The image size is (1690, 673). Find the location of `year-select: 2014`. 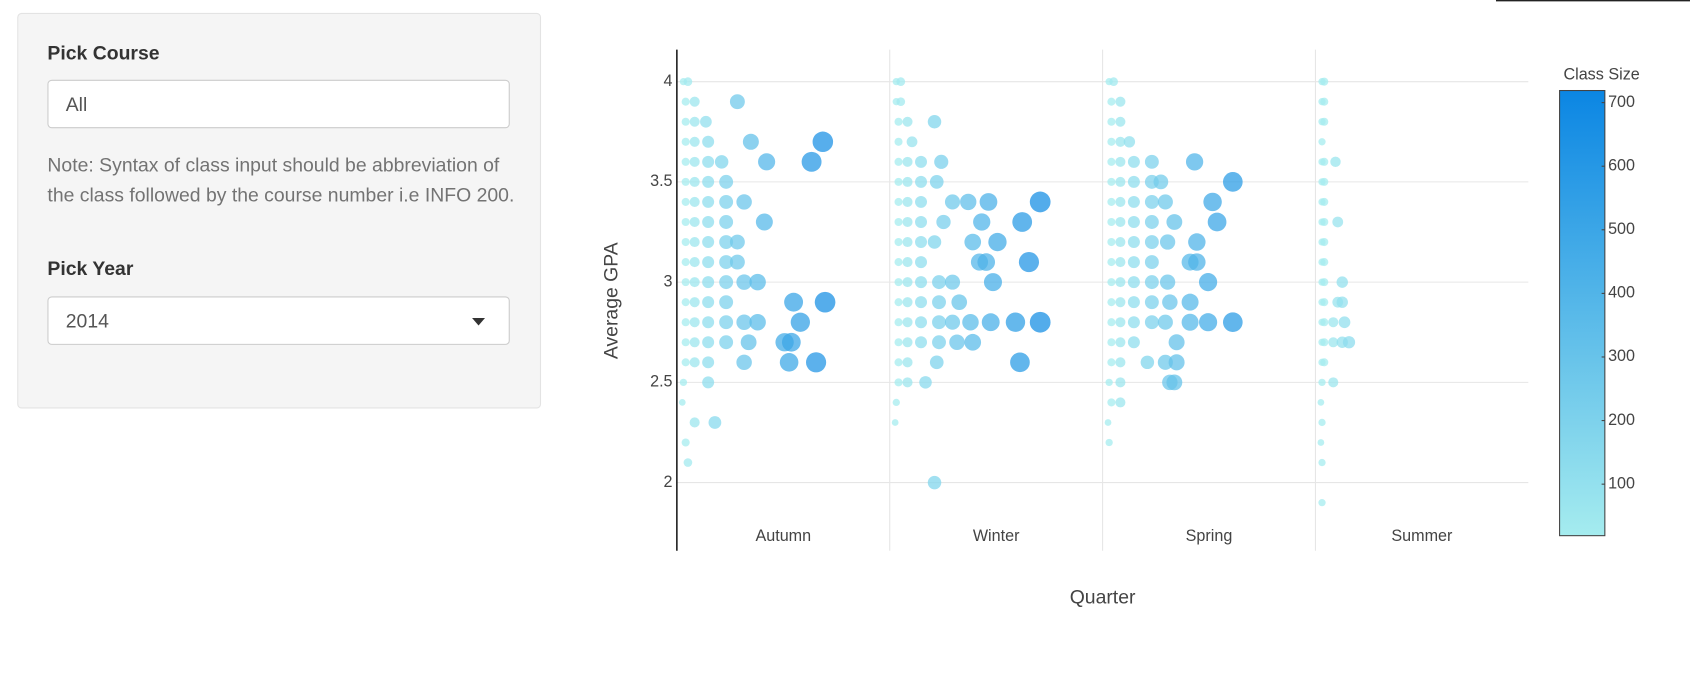

year-select: 2014 is located at coordinates (278, 320).